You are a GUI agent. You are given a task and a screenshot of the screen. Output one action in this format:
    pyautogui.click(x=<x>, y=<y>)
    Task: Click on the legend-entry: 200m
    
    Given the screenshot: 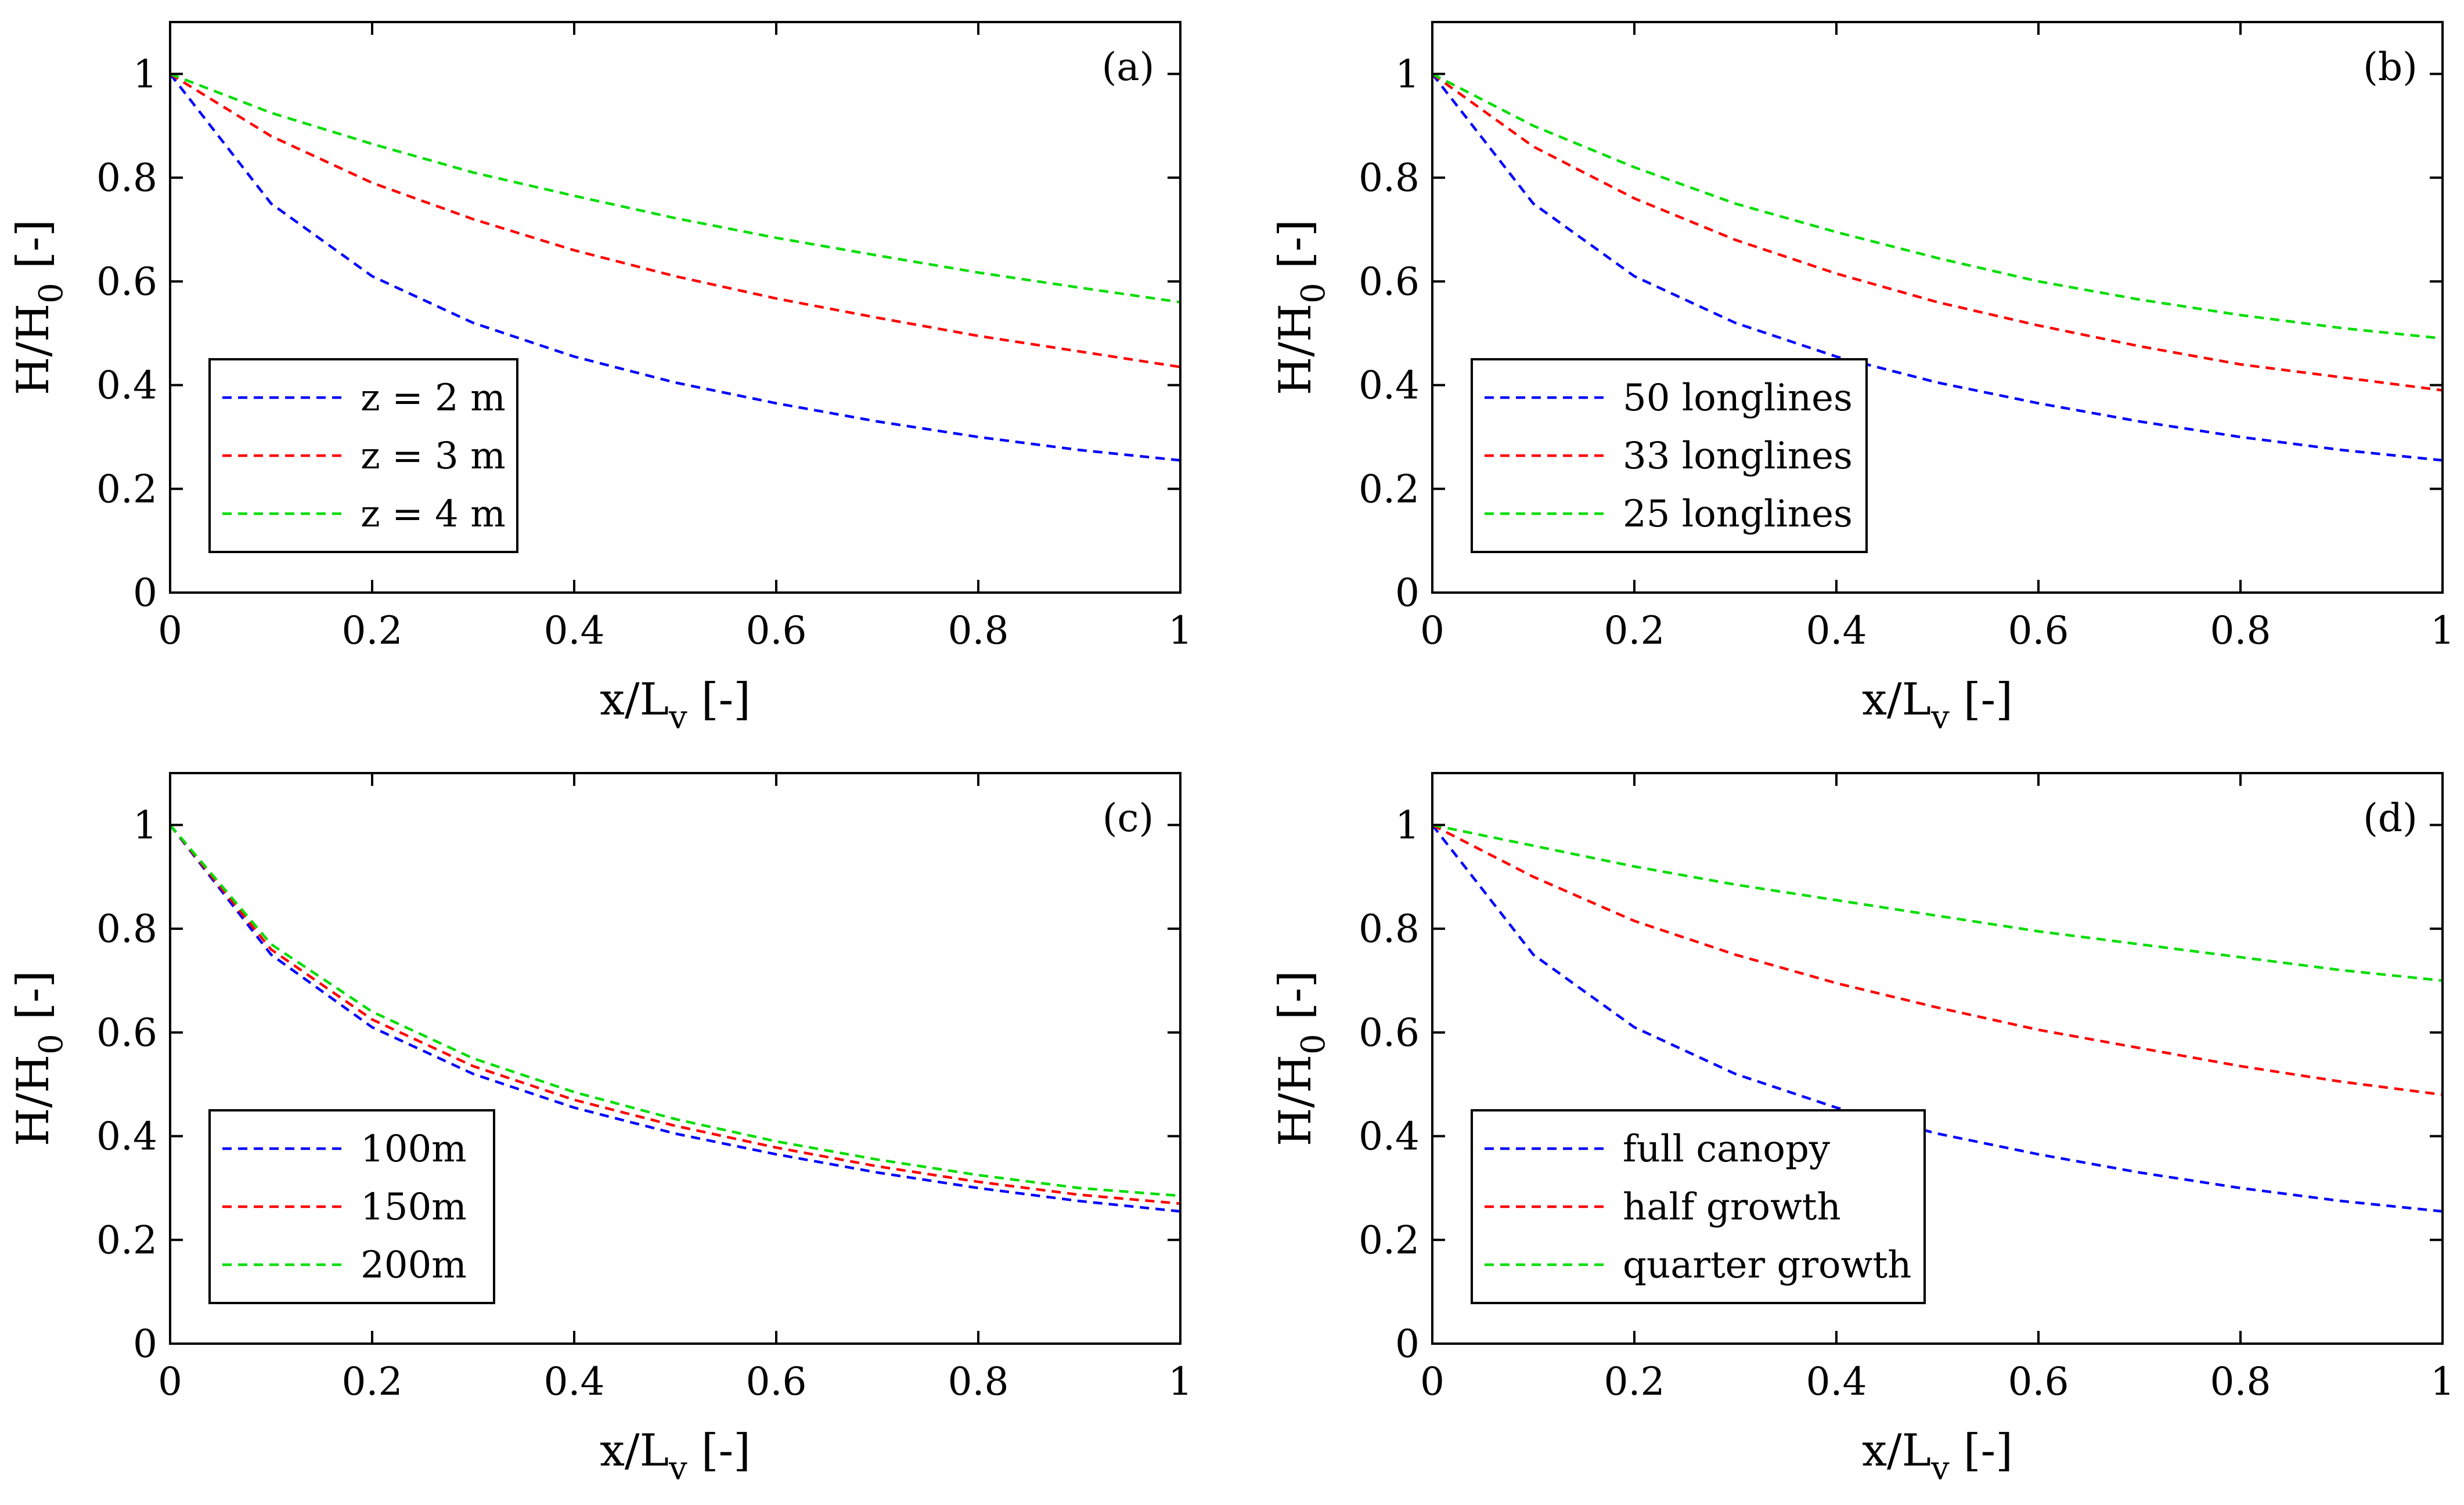 What is the action you would take?
    pyautogui.click(x=414, y=1265)
    